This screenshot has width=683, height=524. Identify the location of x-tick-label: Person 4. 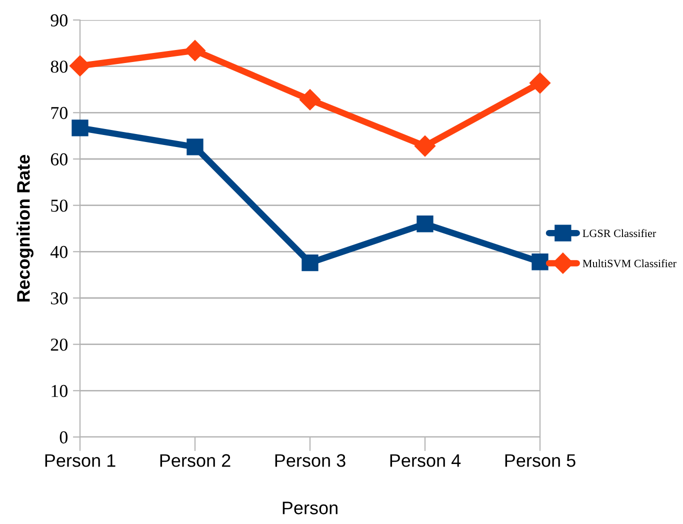
(425, 460).